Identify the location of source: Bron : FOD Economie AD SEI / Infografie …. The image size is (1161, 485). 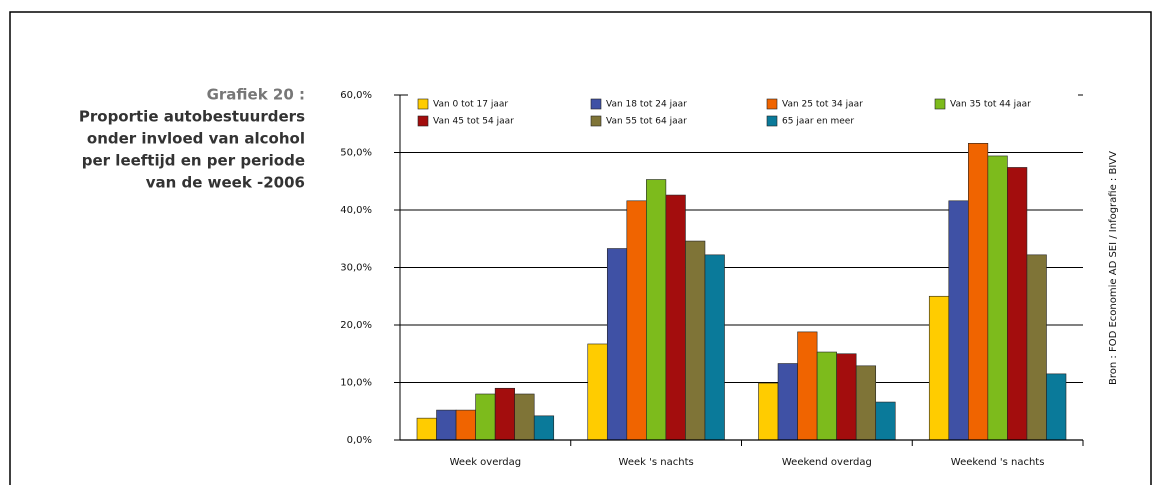
(1113, 268).